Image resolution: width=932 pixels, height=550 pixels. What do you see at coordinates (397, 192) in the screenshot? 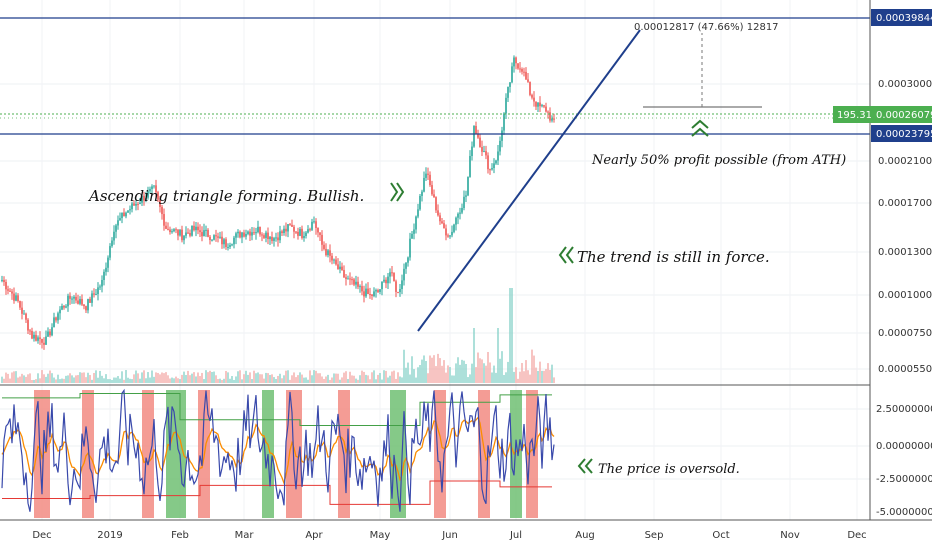
I see `chevron-right-double-icon` at bounding box center [397, 192].